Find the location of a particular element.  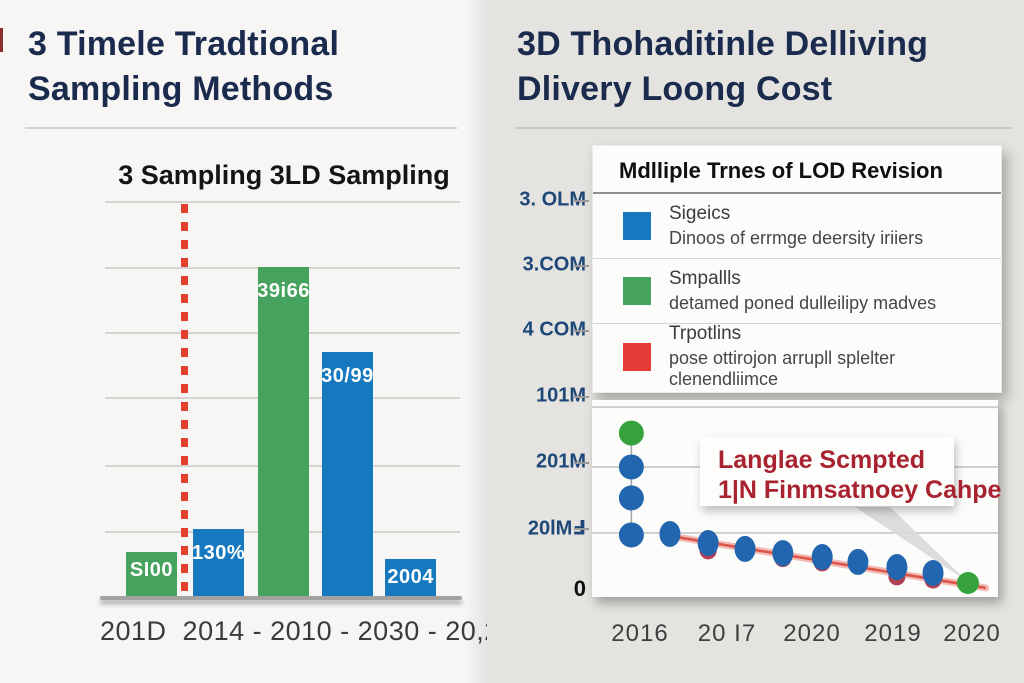

right-y-label-zero: 0 is located at coordinates (579, 588).